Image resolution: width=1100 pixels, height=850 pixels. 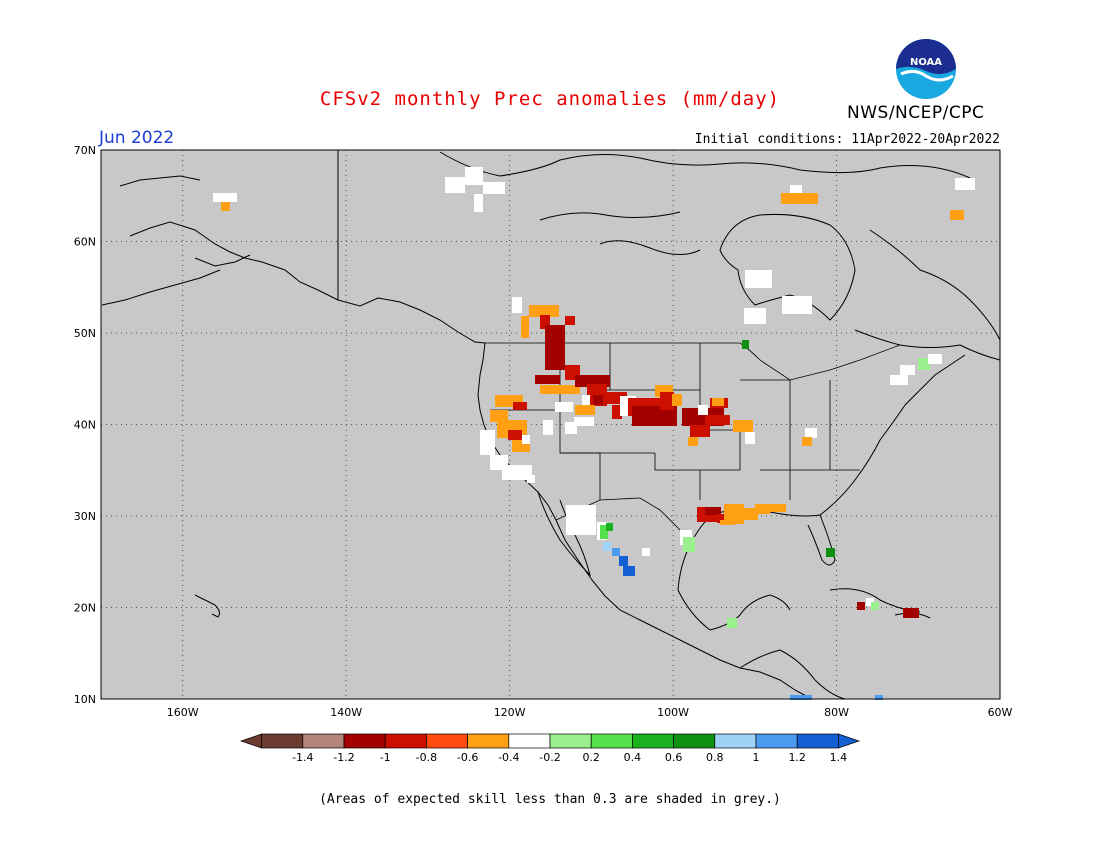 What do you see at coordinates (426, 757) in the screenshot?
I see `colorbar-label: -0.8` at bounding box center [426, 757].